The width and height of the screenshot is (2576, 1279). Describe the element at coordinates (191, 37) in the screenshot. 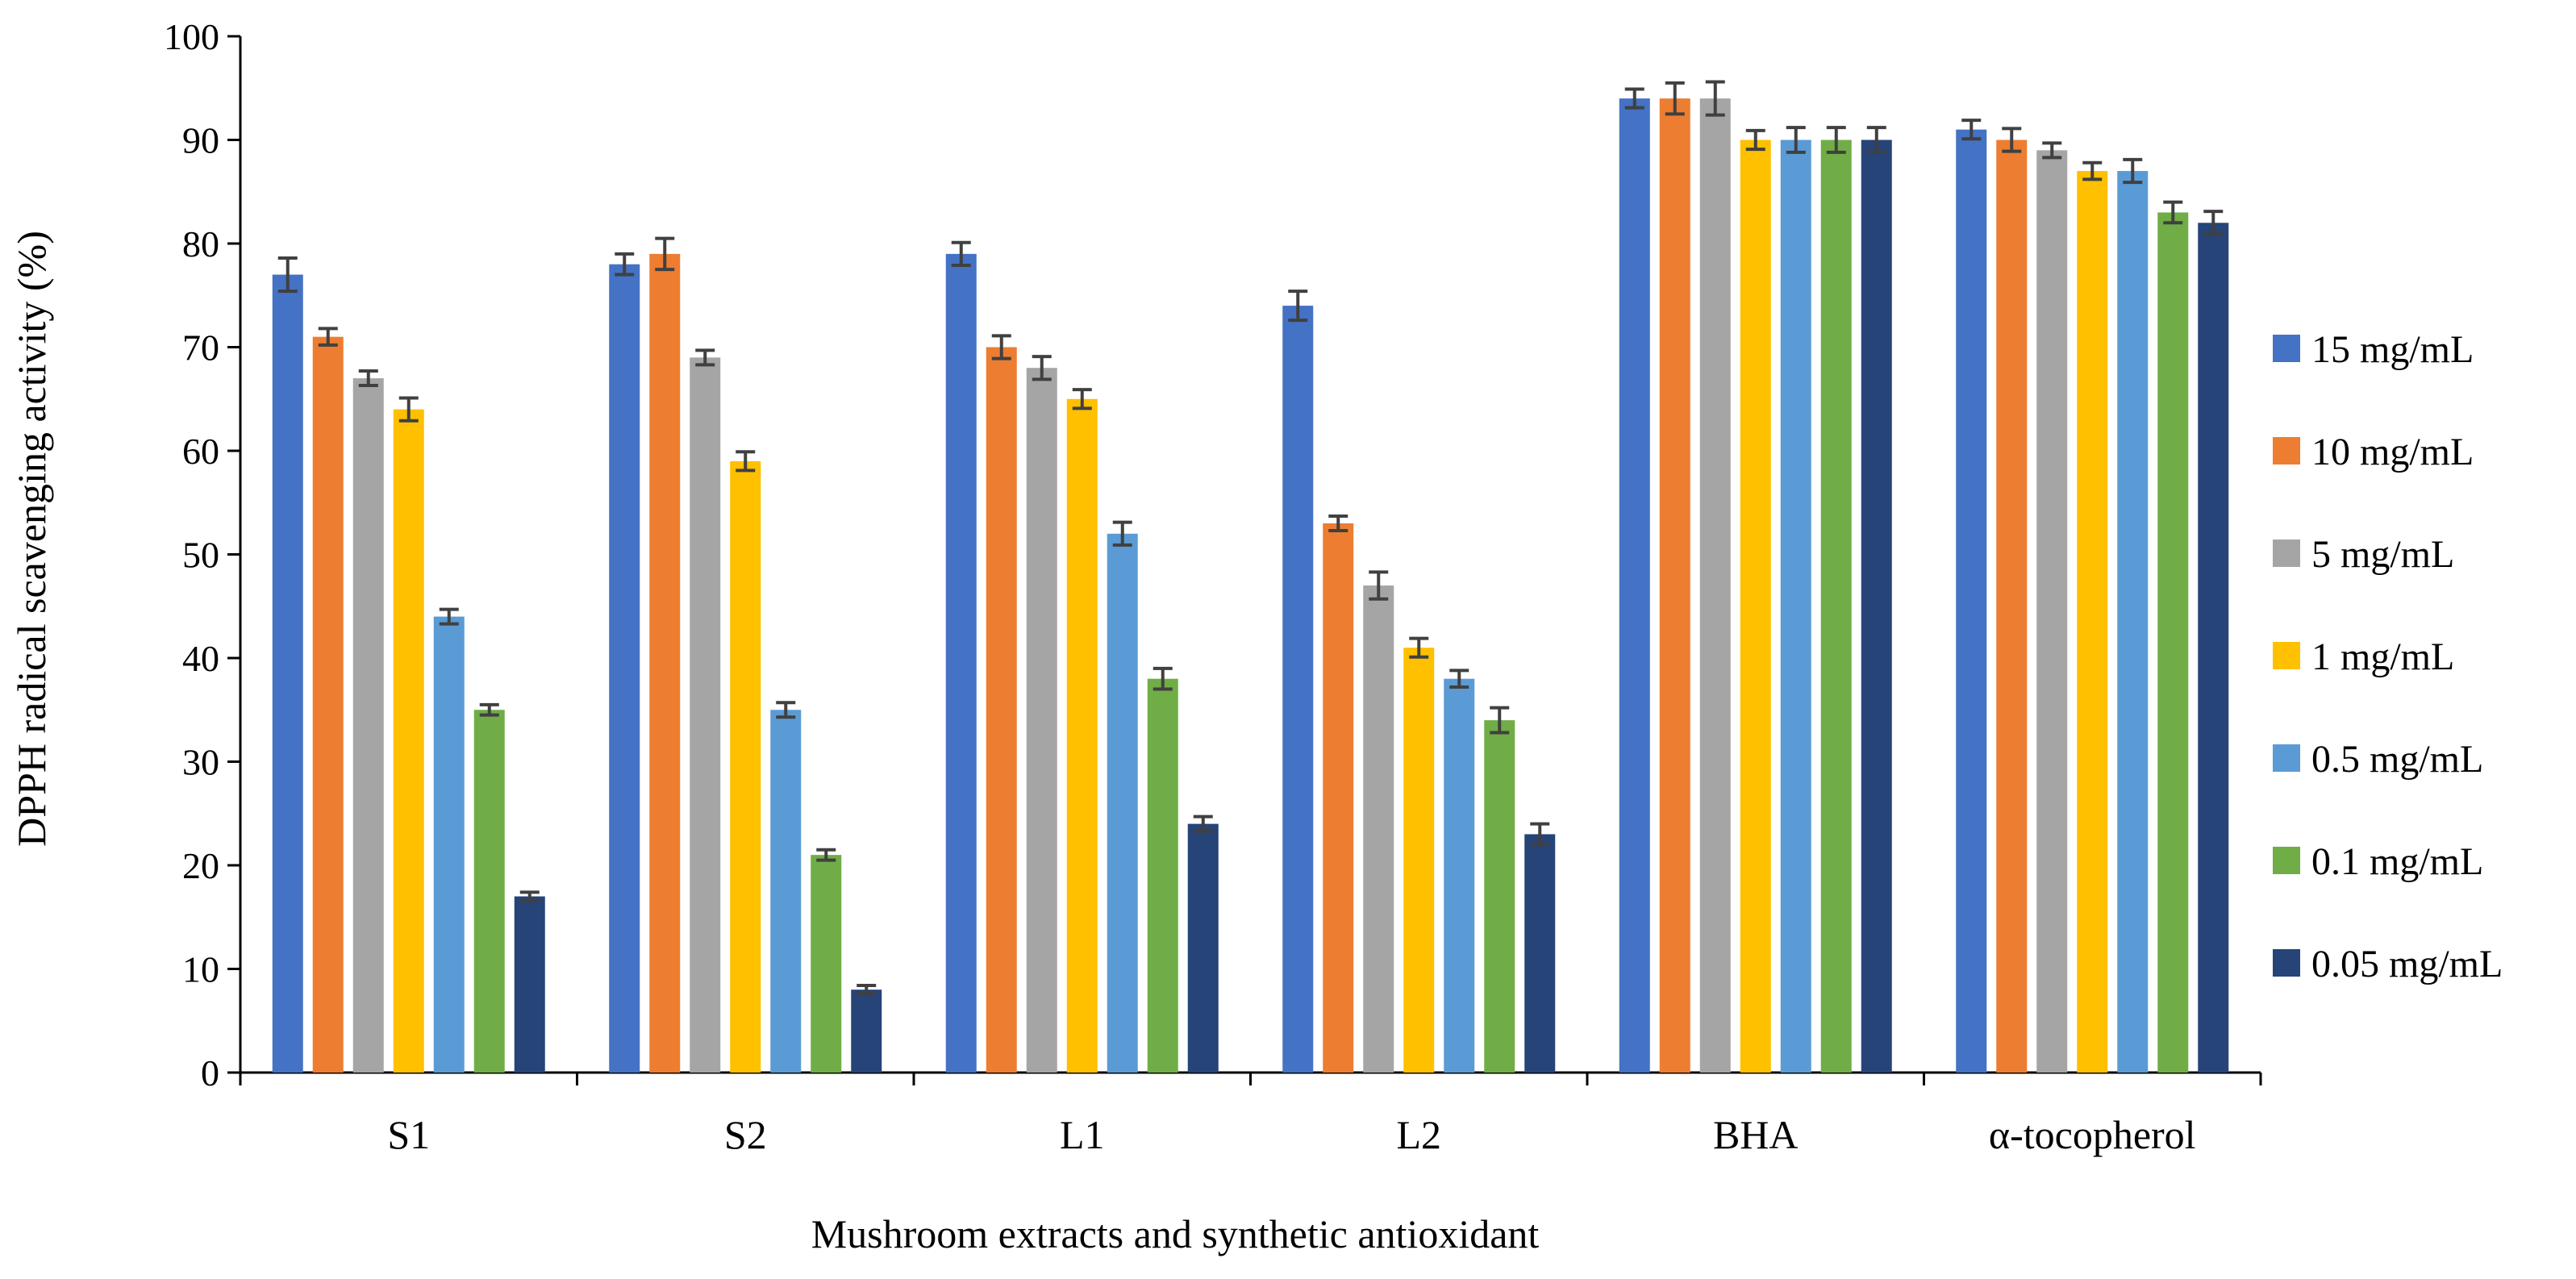

I see `y-tick-label: 100` at that location.